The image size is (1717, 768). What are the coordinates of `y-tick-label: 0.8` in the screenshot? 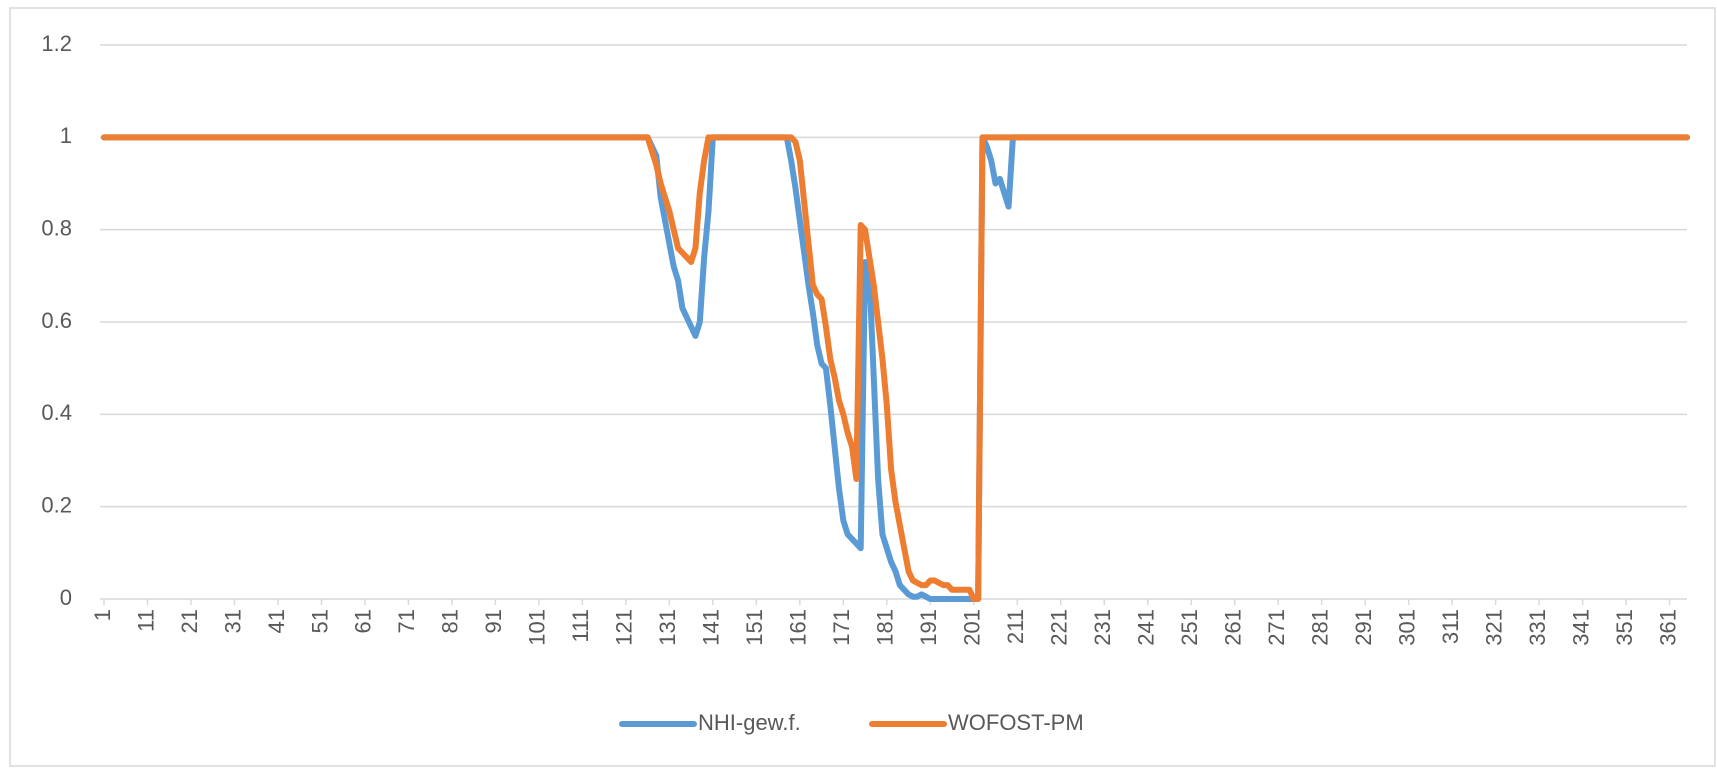 It's located at (56, 227).